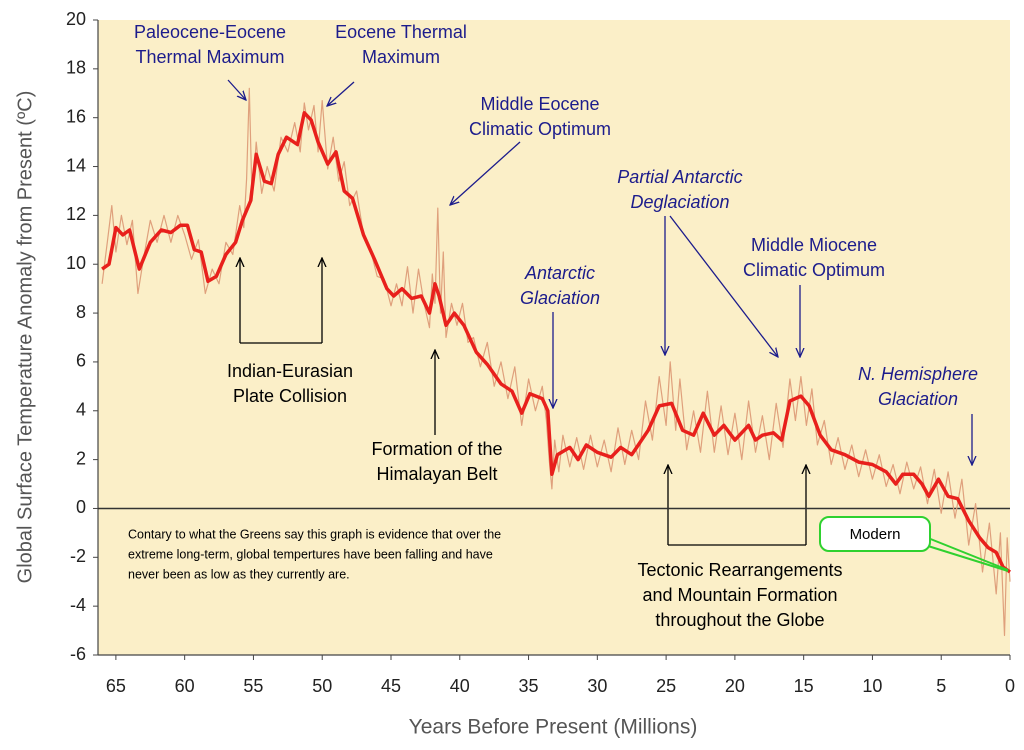 The width and height of the screenshot is (1024, 750). What do you see at coordinates (460, 686) in the screenshot?
I see `x-tick-label: 40` at bounding box center [460, 686].